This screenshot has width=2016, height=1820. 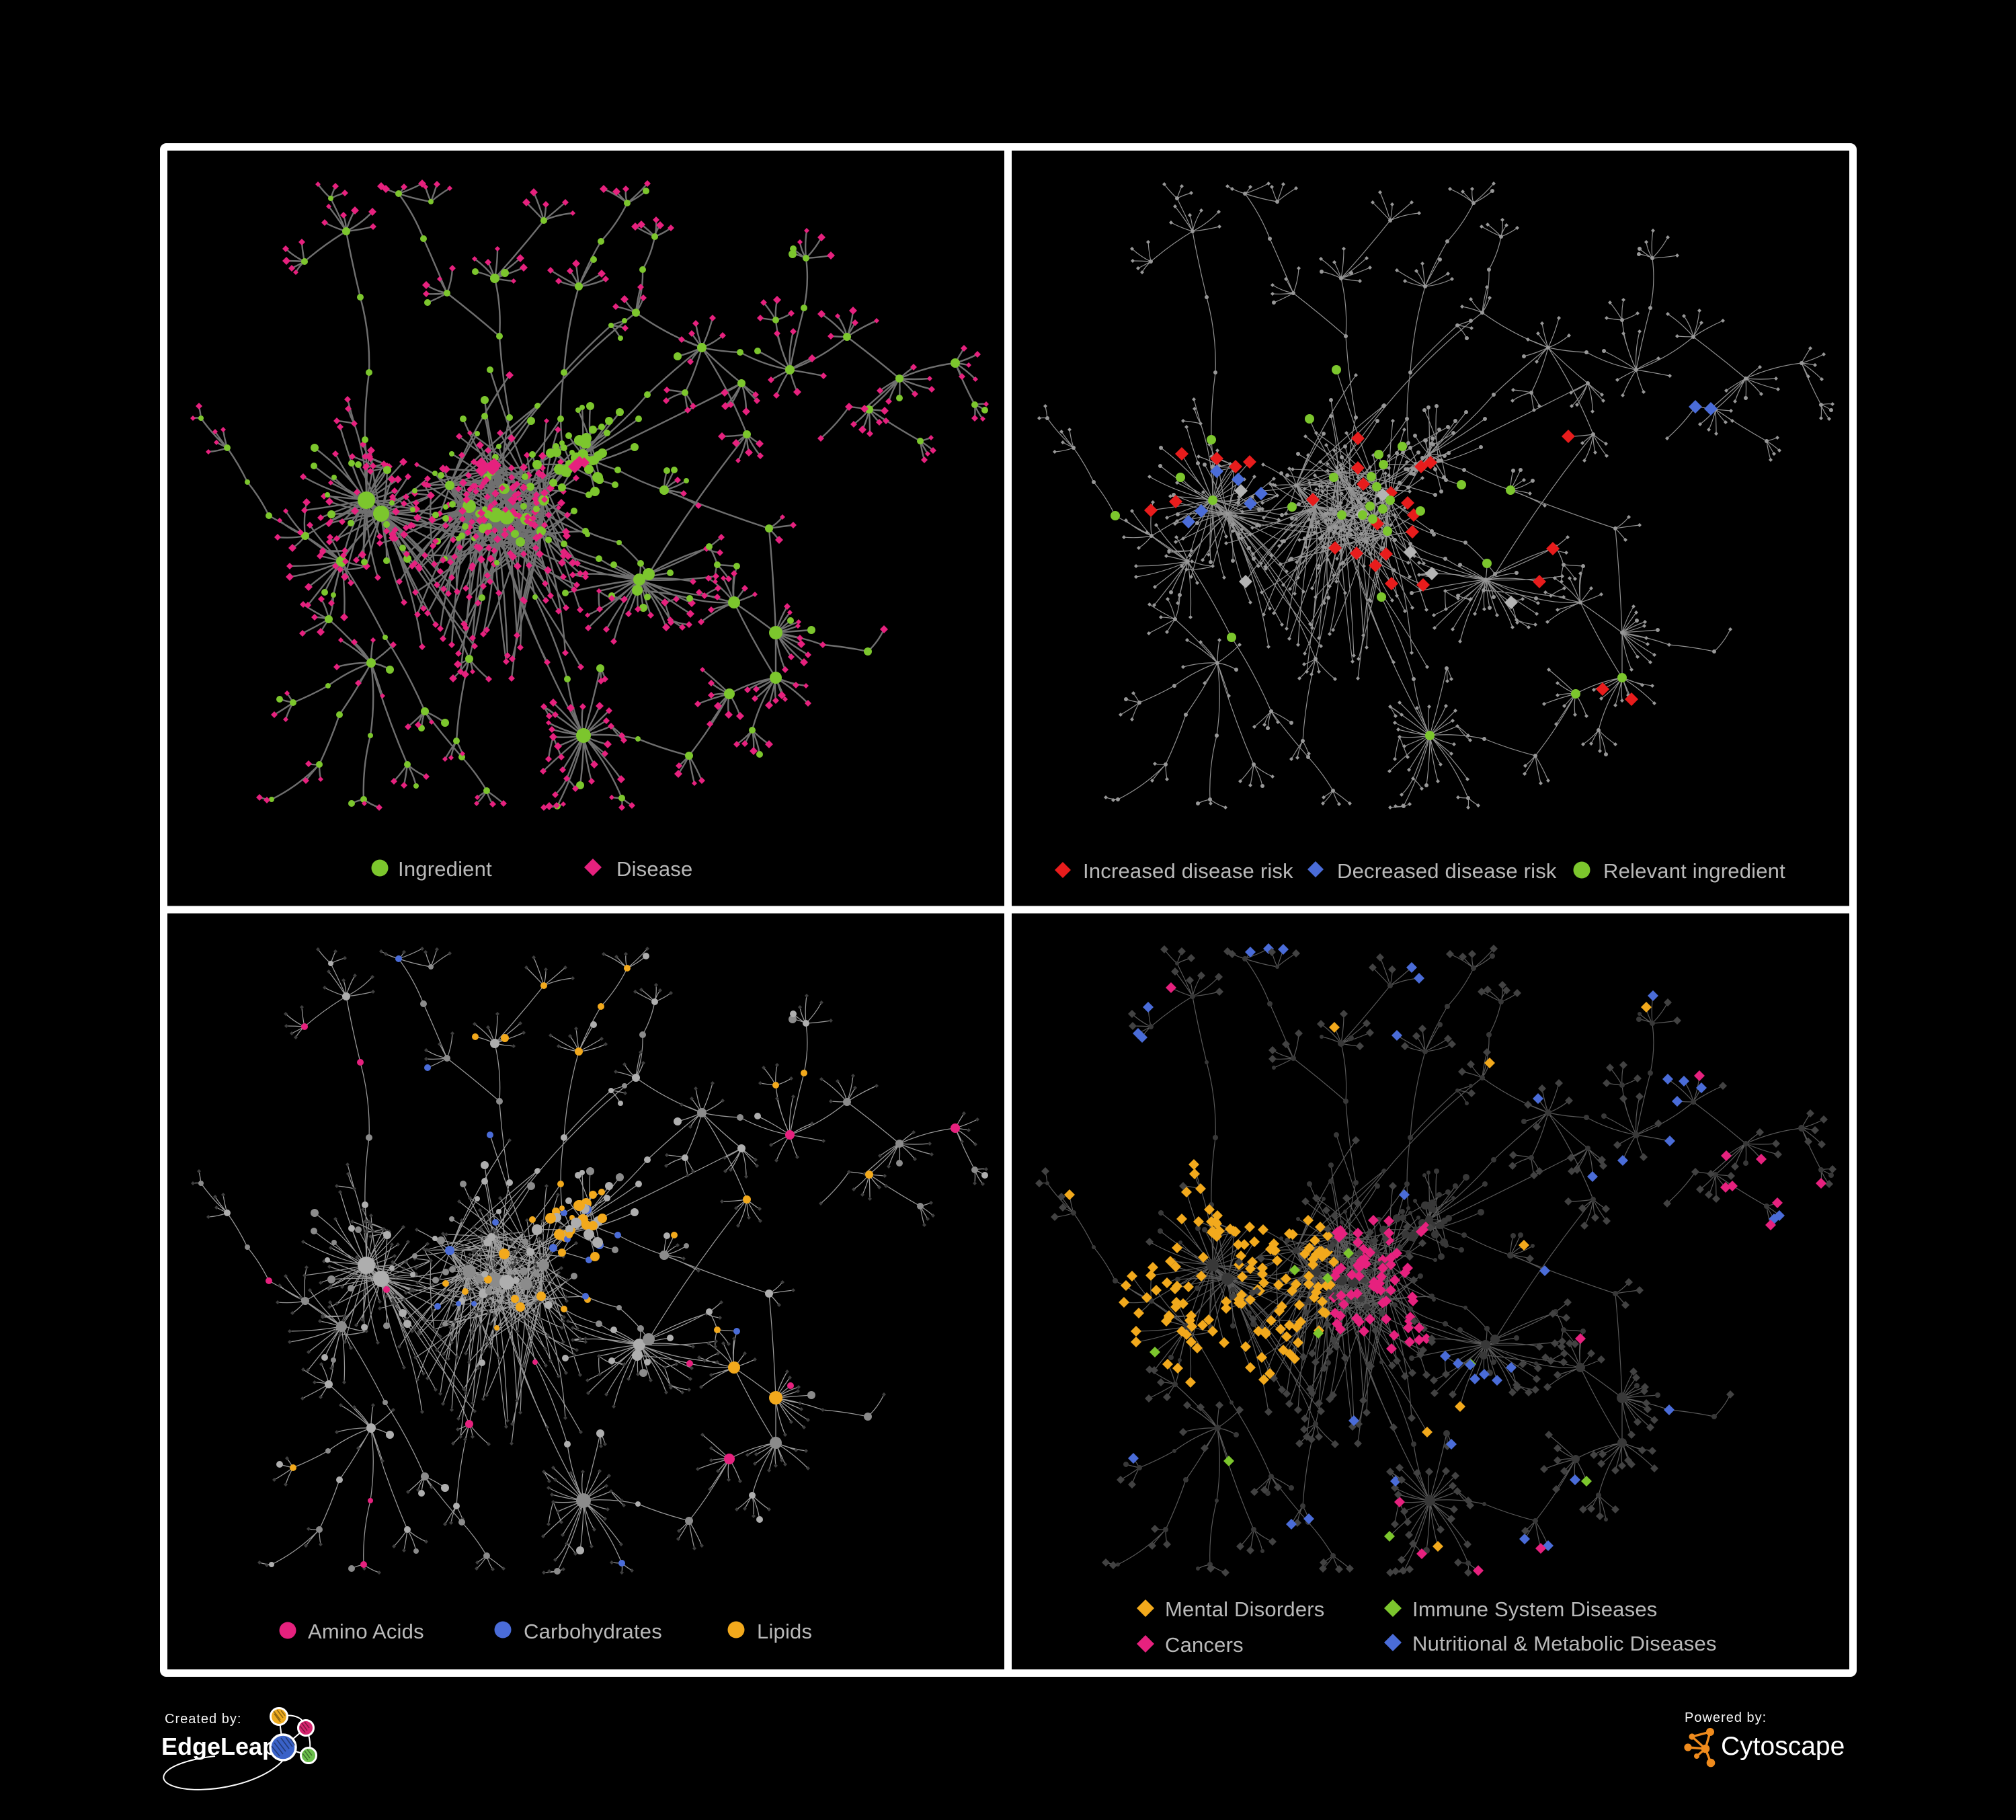 What do you see at coordinates (445, 869) in the screenshot?
I see `svg-text: Ingredient` at bounding box center [445, 869].